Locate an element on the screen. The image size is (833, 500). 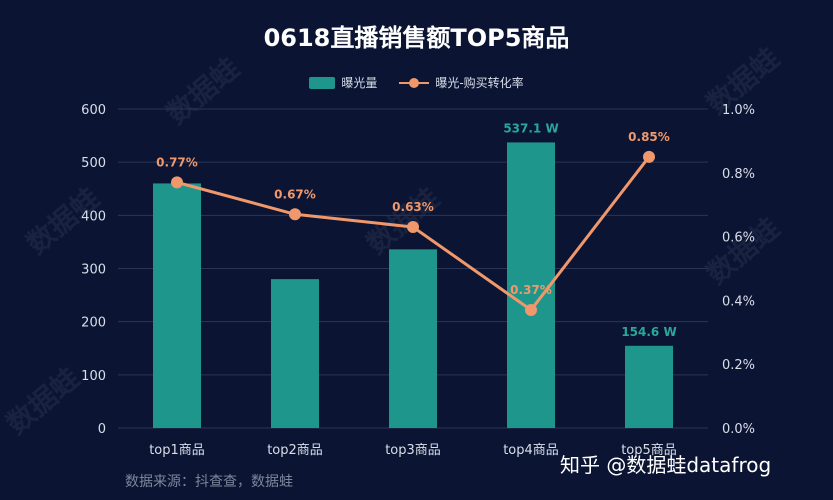
legend-label-line: 曝光-购买转化率 is located at coordinates (479, 83).